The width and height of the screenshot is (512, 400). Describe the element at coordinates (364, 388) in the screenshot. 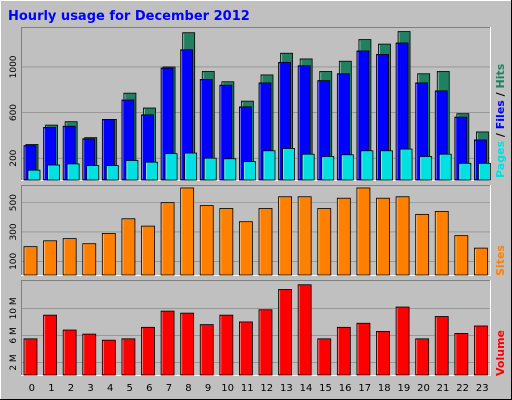

I see `x-tick-label: 17` at that location.